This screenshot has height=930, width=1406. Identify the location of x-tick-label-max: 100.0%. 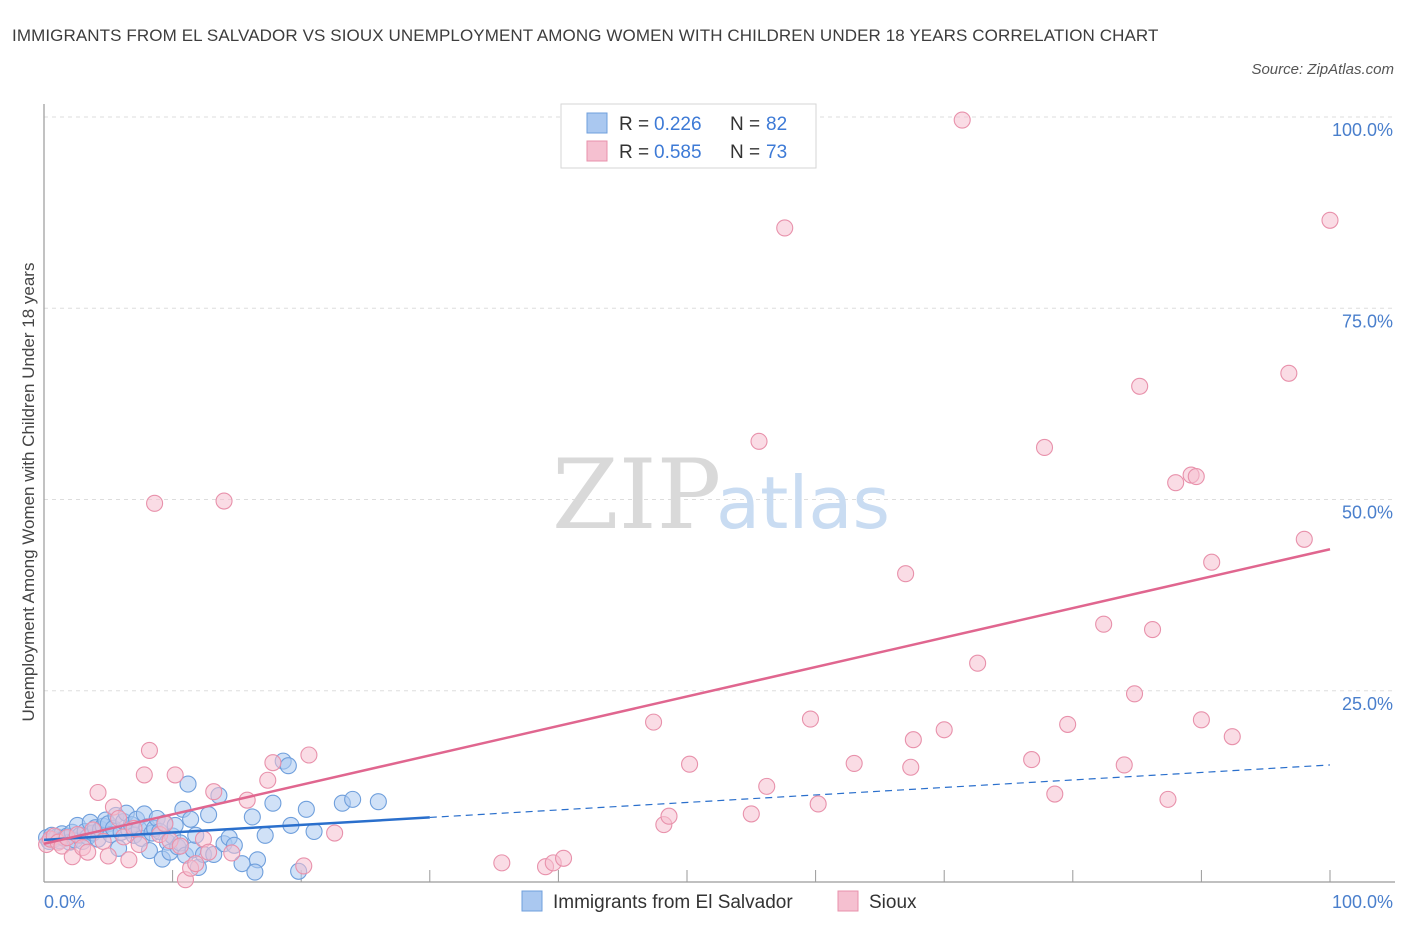
(1362, 902).